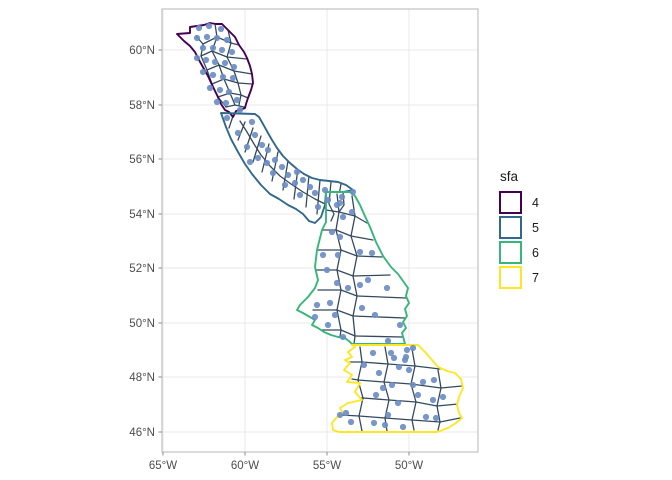 Image resolution: width=672 pixels, height=480 pixels. I want to click on legend-item-label: 6, so click(535, 252).